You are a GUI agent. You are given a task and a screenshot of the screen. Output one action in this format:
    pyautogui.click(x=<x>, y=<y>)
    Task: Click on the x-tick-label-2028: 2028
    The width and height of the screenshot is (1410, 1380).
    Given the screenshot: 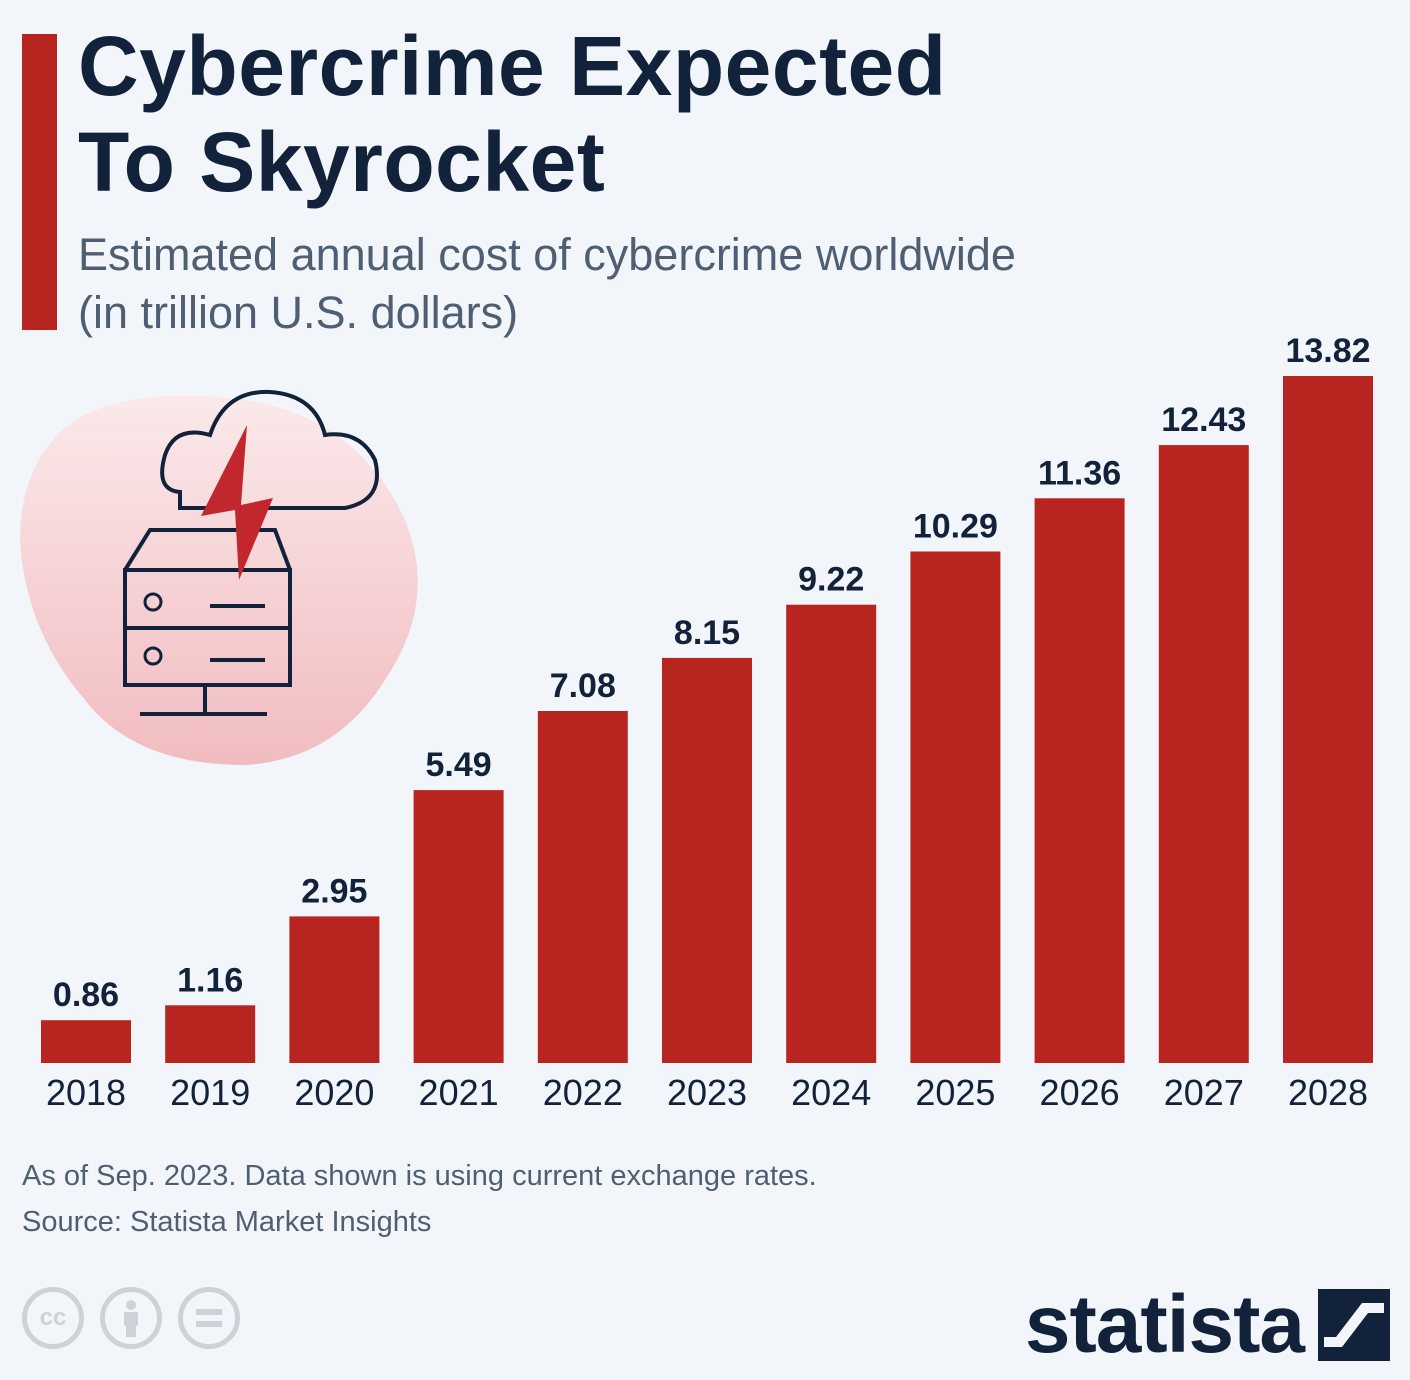 What is the action you would take?
    pyautogui.click(x=1328, y=1092)
    